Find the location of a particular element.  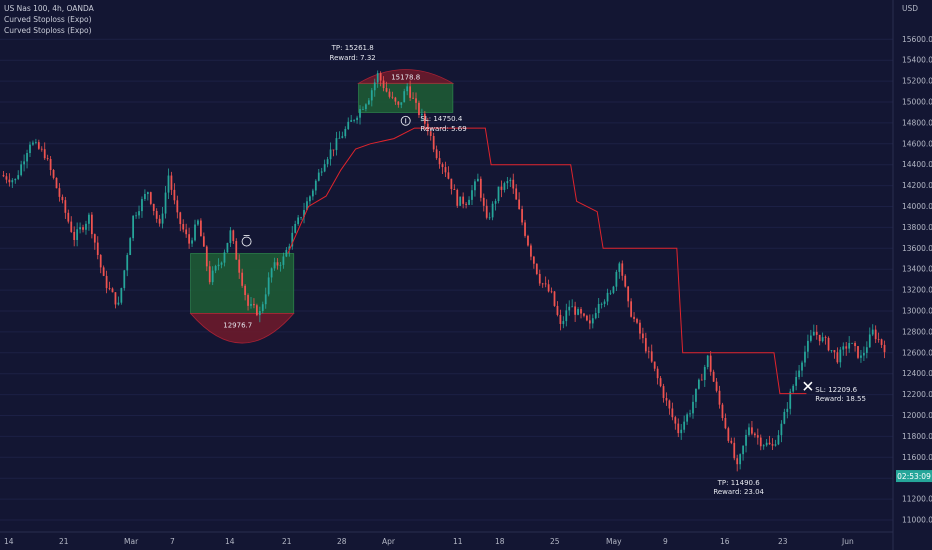

indicator-label-2: Curved Stoploss (Expo) is located at coordinates (48, 30).